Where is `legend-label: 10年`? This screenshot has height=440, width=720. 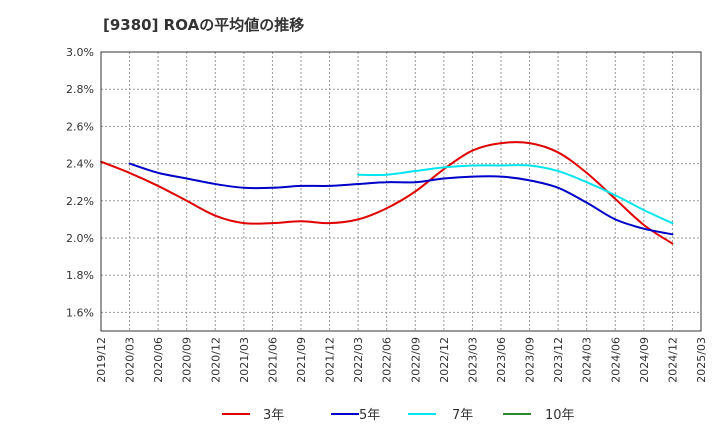
legend-label: 10年 is located at coordinates (560, 415).